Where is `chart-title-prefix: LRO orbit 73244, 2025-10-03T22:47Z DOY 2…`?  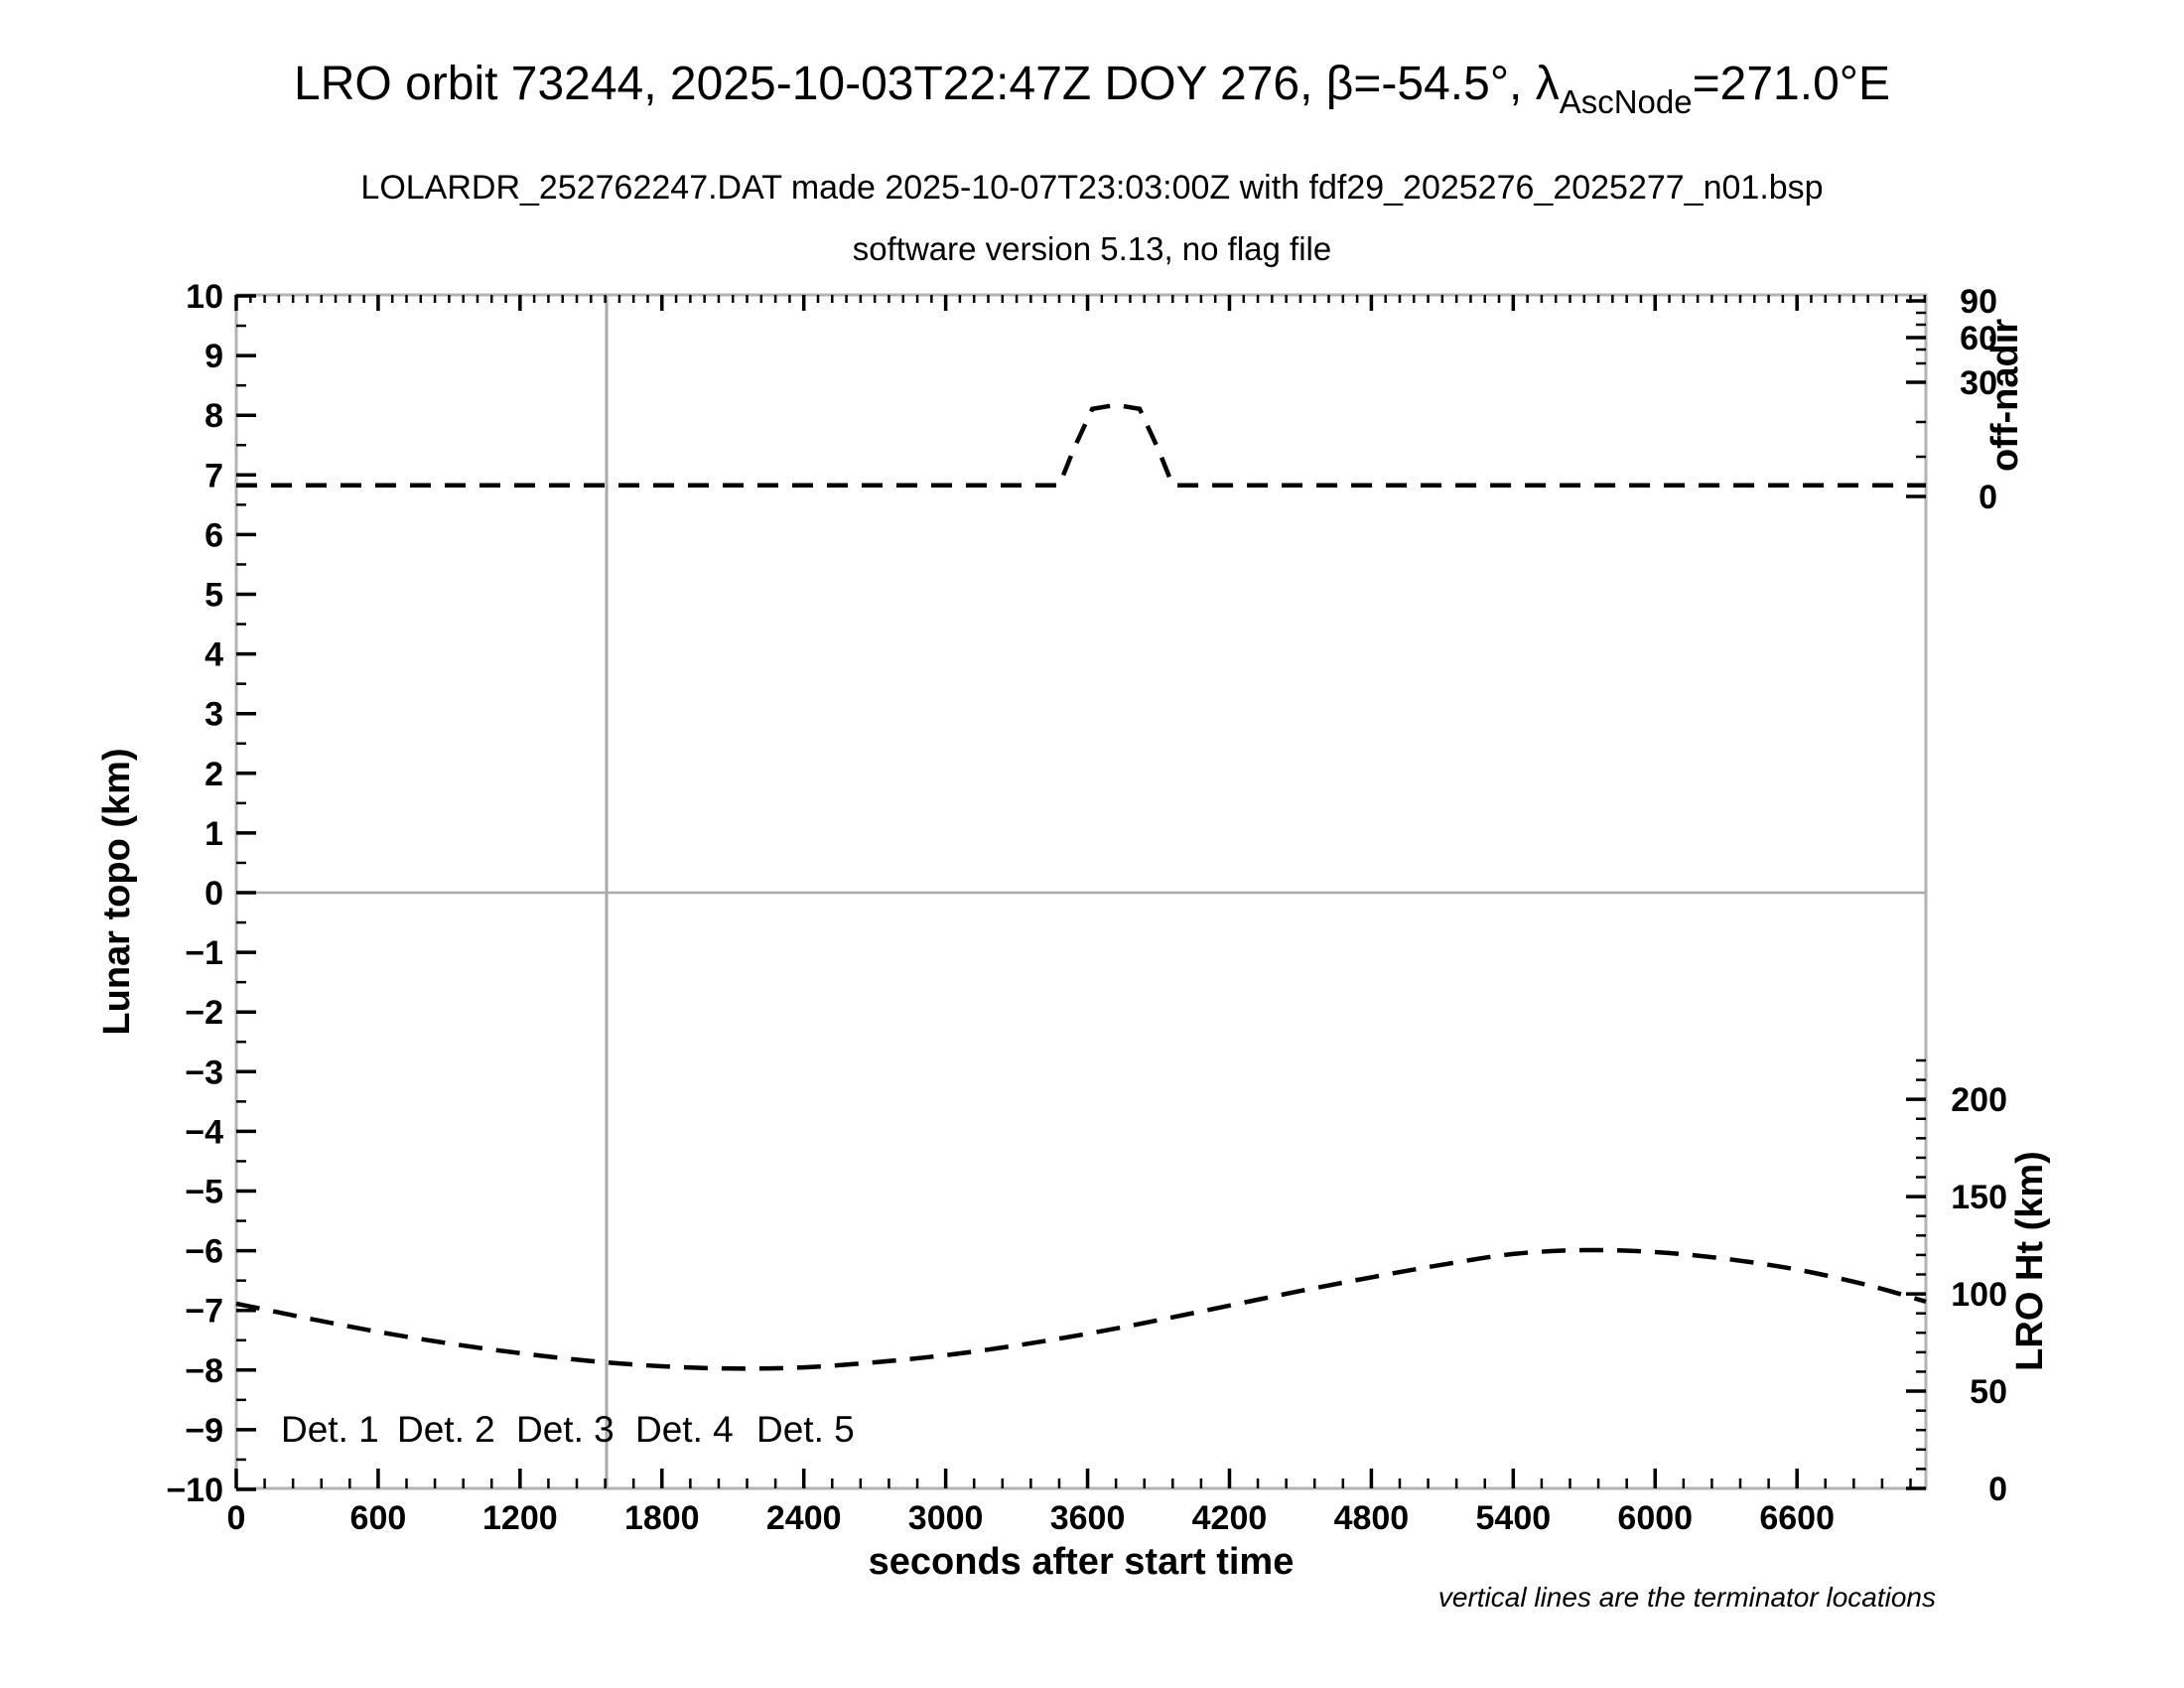
chart-title-prefix: LRO orbit 73244, 2025-10-03T22:47Z DOY 2… is located at coordinates (927, 84).